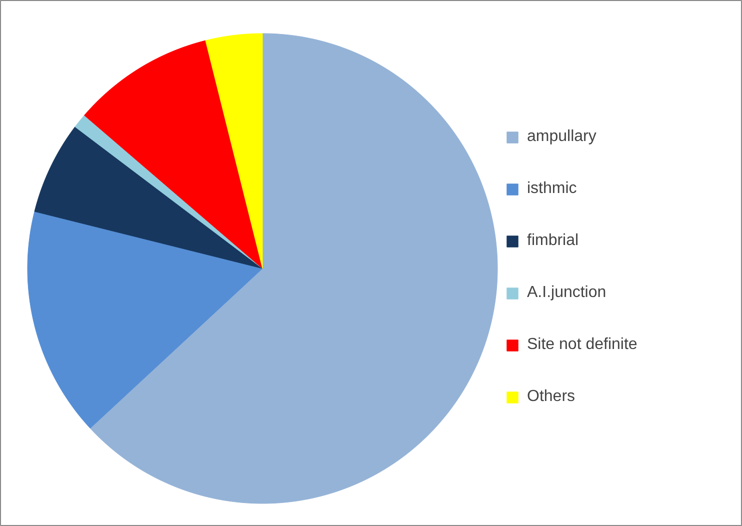 The width and height of the screenshot is (742, 526). What do you see at coordinates (566, 293) in the screenshot?
I see `legend-label: A.I.junction` at bounding box center [566, 293].